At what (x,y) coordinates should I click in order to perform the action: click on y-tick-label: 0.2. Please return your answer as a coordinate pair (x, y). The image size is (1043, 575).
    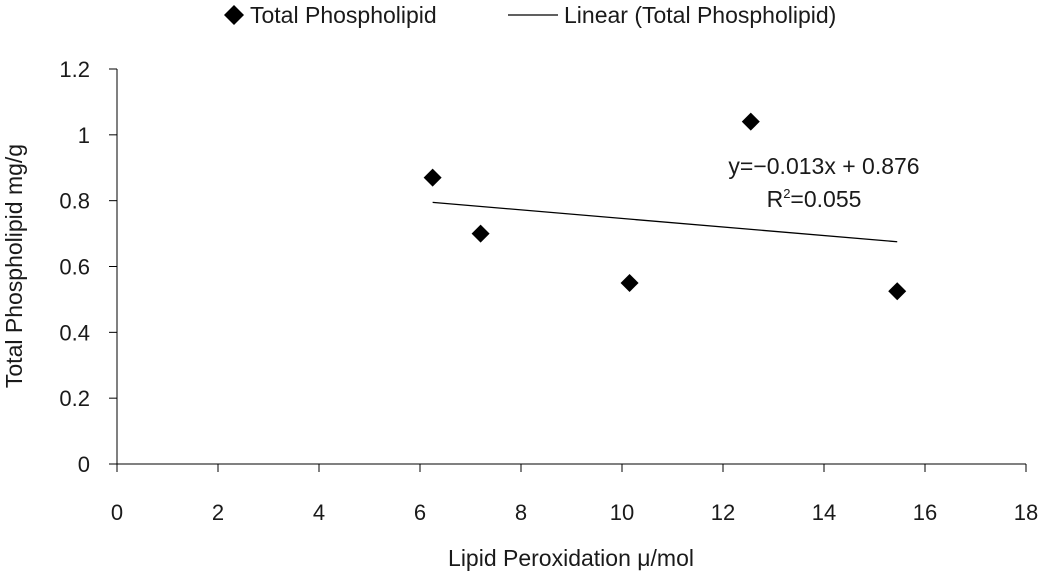
    Looking at the image, I should click on (74, 398).